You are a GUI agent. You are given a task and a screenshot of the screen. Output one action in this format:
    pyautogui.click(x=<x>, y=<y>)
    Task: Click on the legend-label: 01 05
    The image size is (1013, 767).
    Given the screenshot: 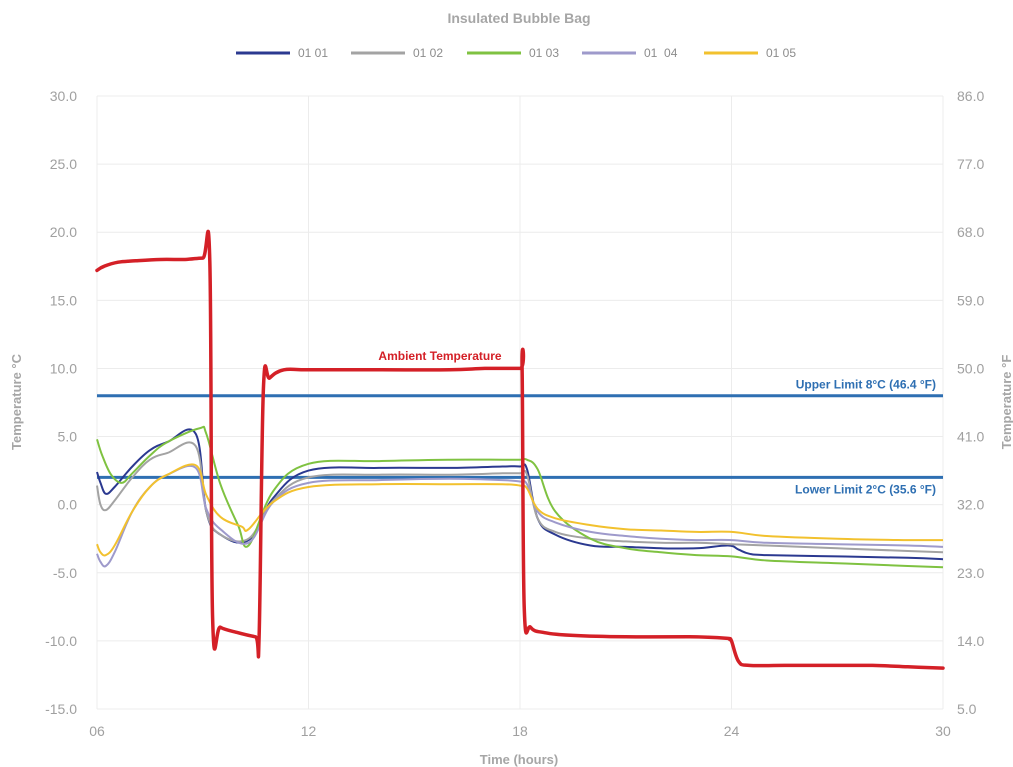 What is the action you would take?
    pyautogui.click(x=781, y=53)
    